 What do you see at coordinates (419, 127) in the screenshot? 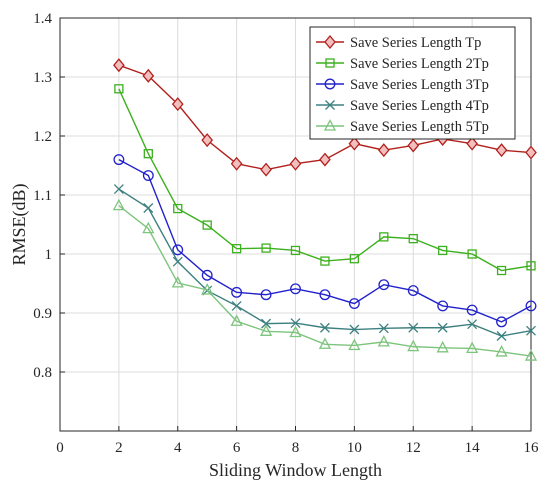
I see `legend-label: Save Series Length 5Tp` at bounding box center [419, 127].